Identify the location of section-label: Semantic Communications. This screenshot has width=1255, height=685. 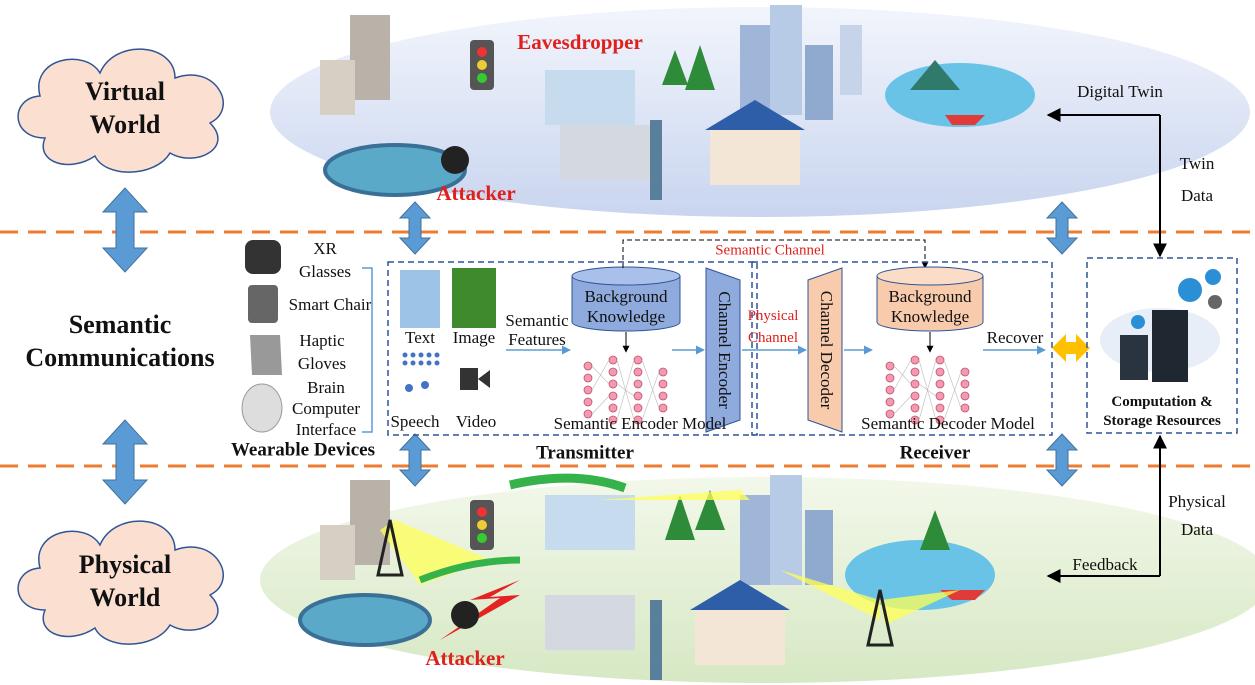
(119, 341).